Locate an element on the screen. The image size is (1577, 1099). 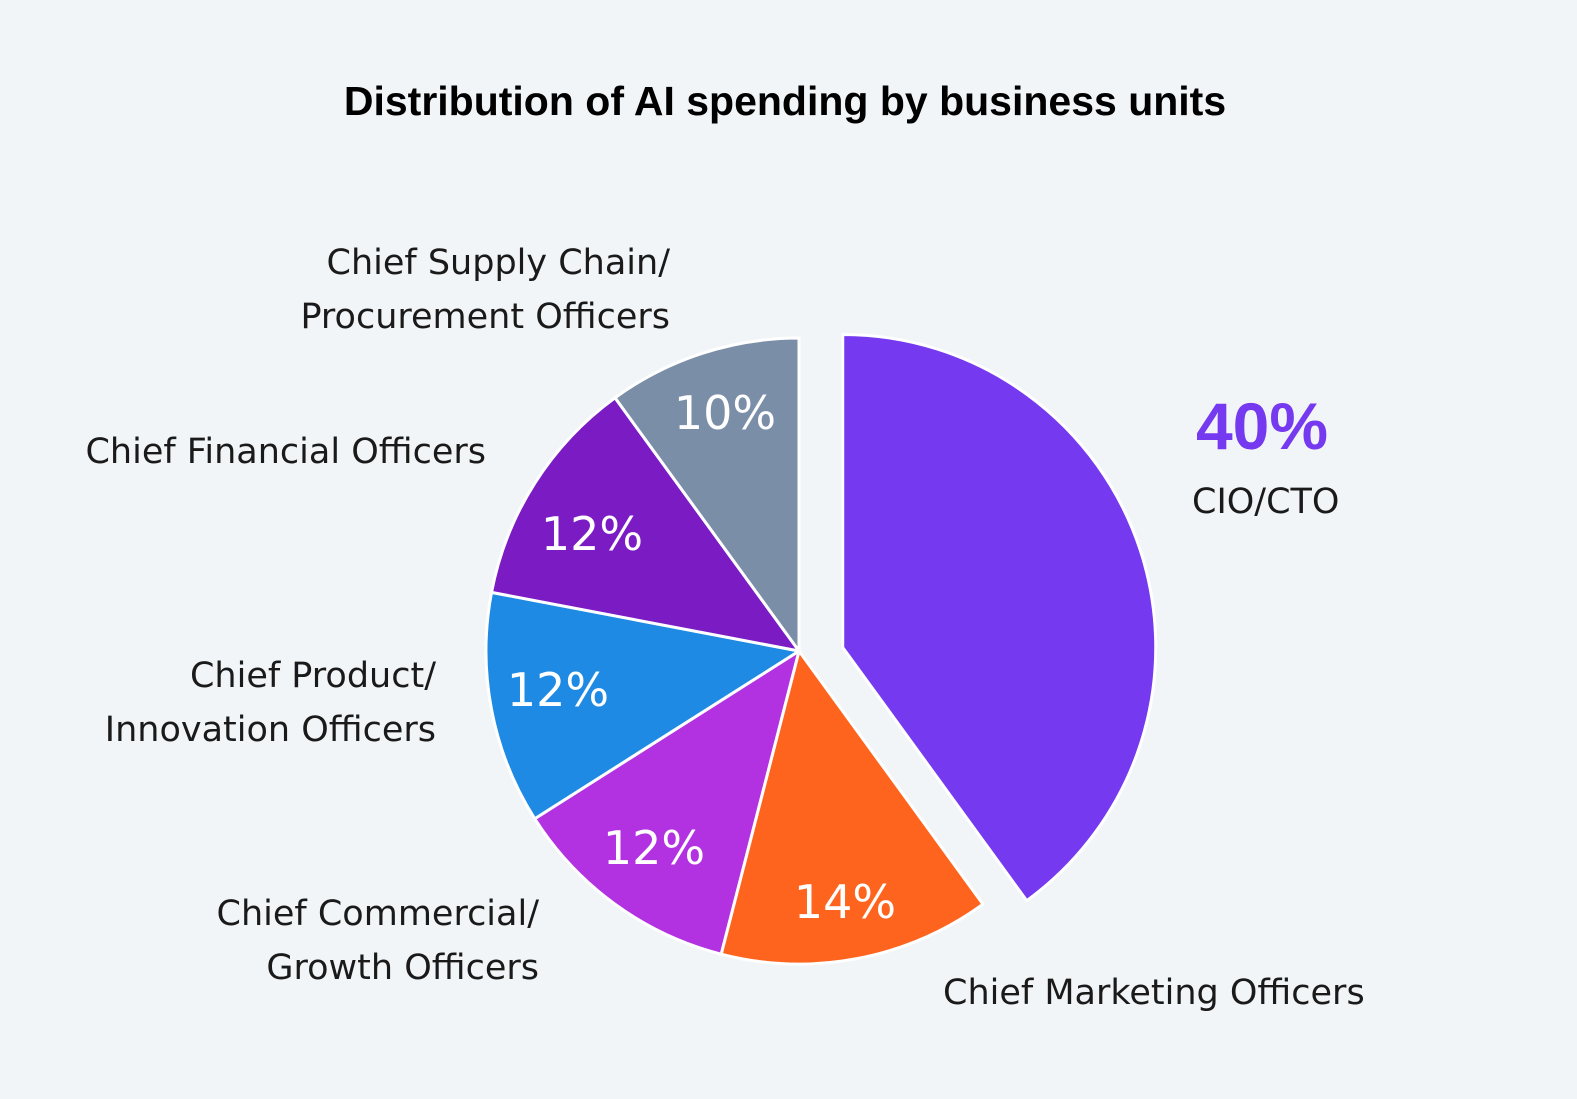
category-label-chief-supply-chain-procurement-officers: Chief Supply Chain/Procurement Officers is located at coordinates (485, 290).